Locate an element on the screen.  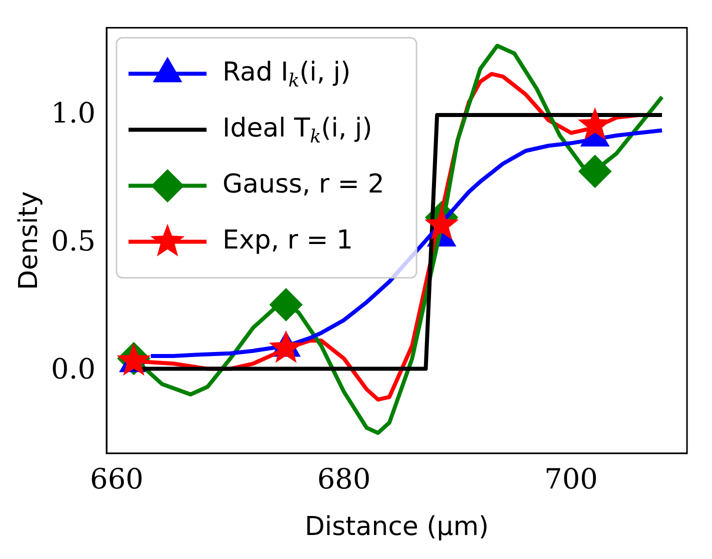
legend-label: Gauss, r = 2 is located at coordinates (303, 185).